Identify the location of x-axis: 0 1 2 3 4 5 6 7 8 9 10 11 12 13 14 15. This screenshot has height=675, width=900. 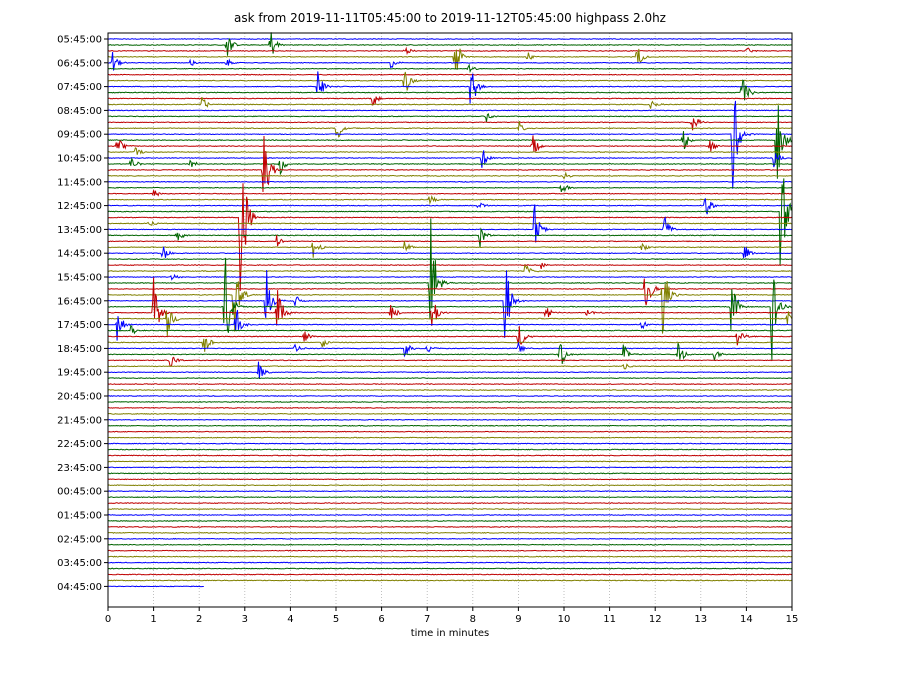
(452, 616).